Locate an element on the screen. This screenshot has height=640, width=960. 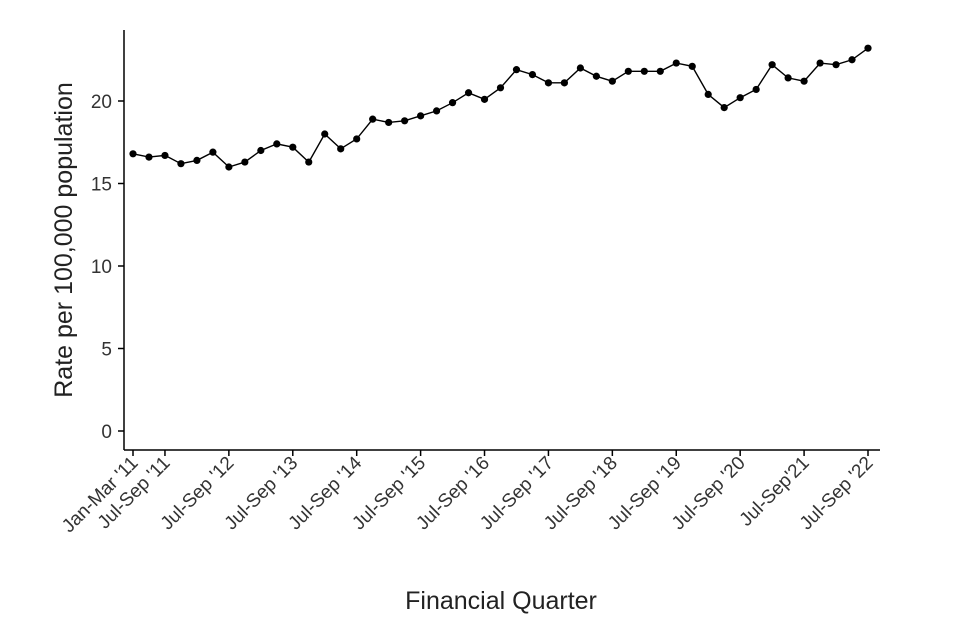
y-tick-label: 15 is located at coordinates (101, 185).